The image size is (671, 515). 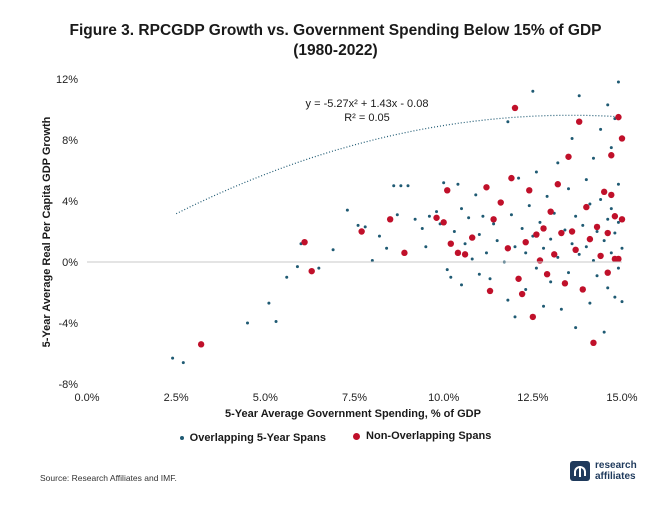 What do you see at coordinates (354, 398) in the screenshot?
I see `x-tick-label: 7.5%` at bounding box center [354, 398].